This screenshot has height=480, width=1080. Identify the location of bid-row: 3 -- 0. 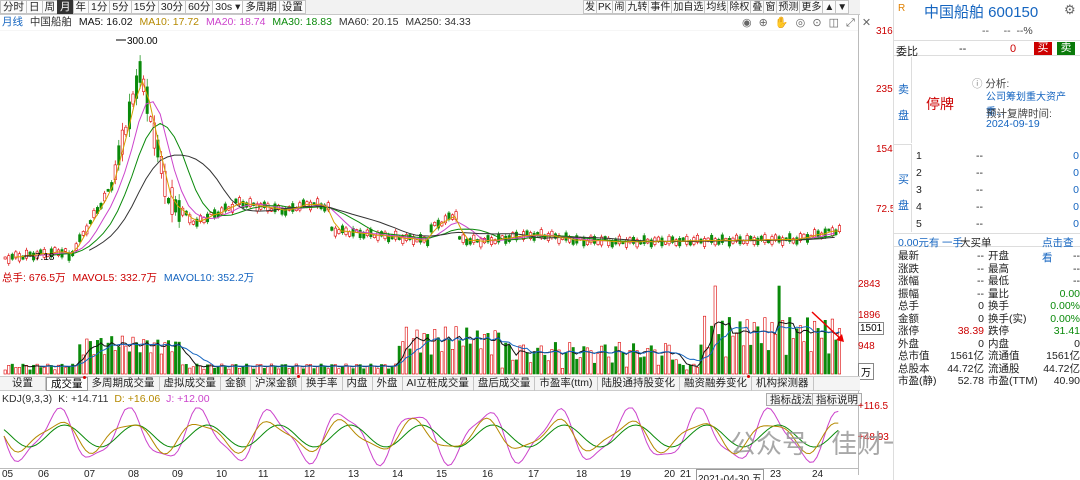
(997, 190).